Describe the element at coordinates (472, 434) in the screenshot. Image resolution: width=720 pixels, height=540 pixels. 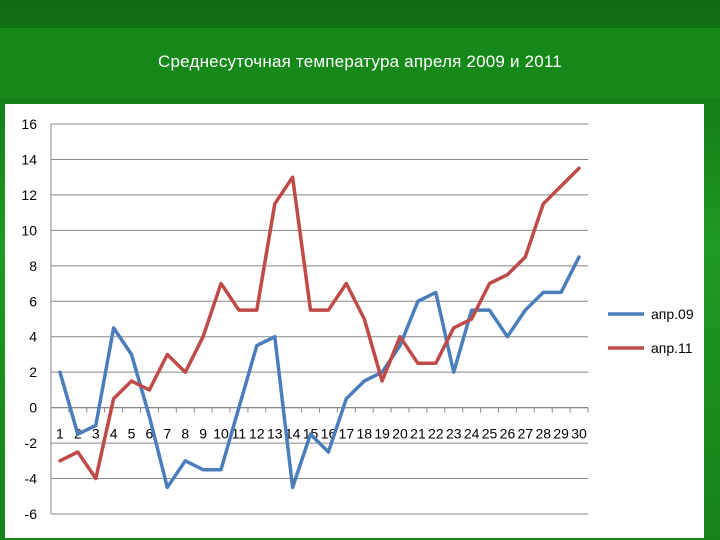
I see `x-tick-label: 24` at that location.